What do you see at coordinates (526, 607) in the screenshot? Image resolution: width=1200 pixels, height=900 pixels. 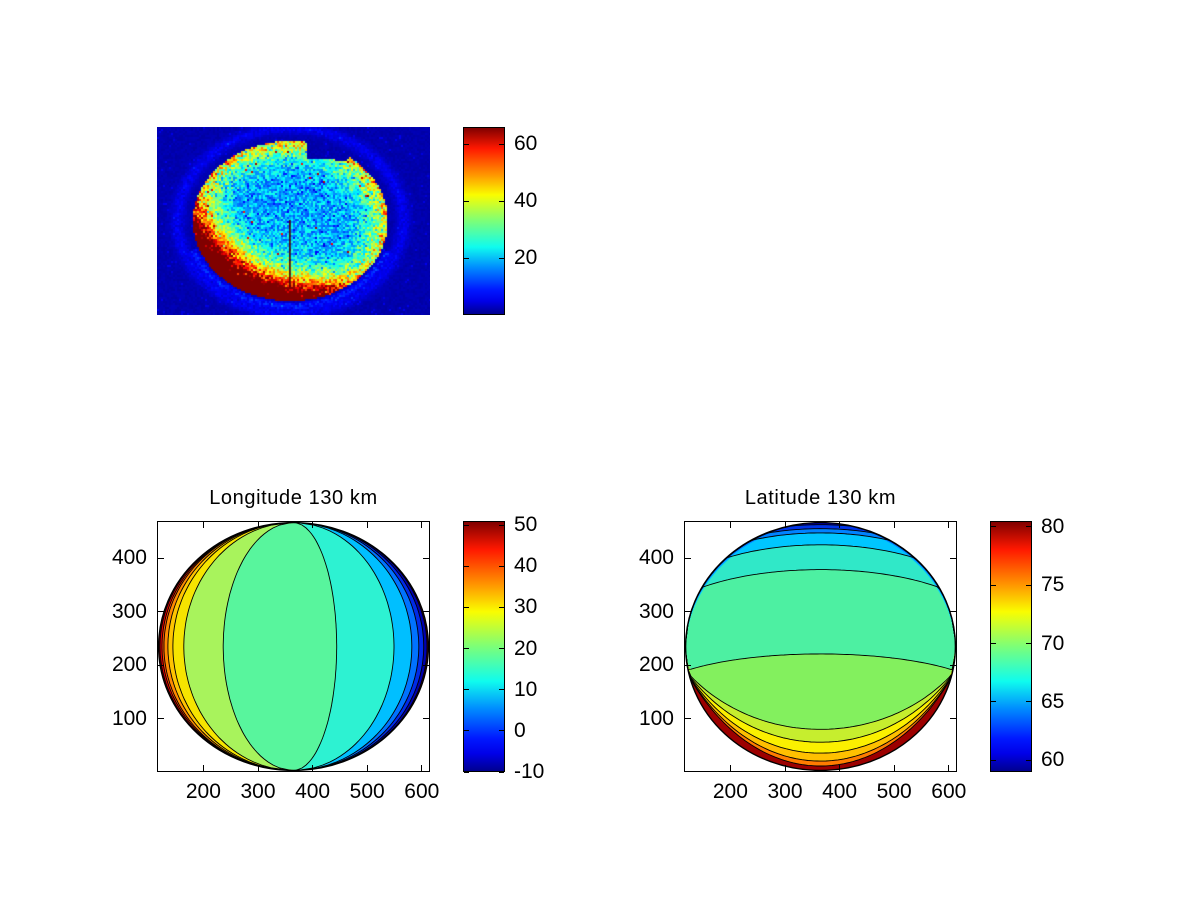 I see `colorbar-tick-label: 30` at bounding box center [526, 607].